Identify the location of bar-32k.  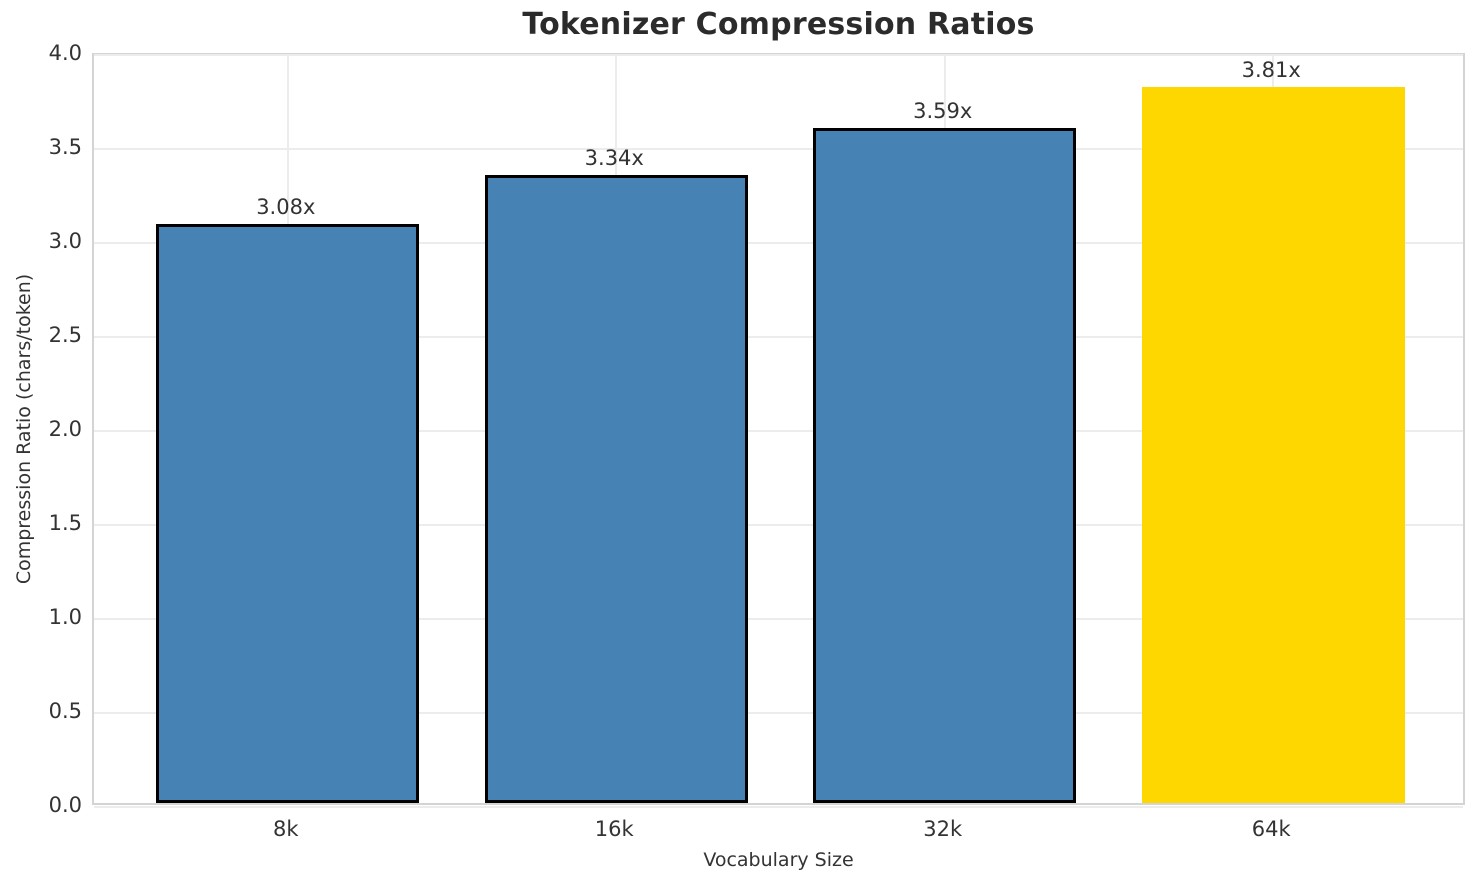
(945, 465).